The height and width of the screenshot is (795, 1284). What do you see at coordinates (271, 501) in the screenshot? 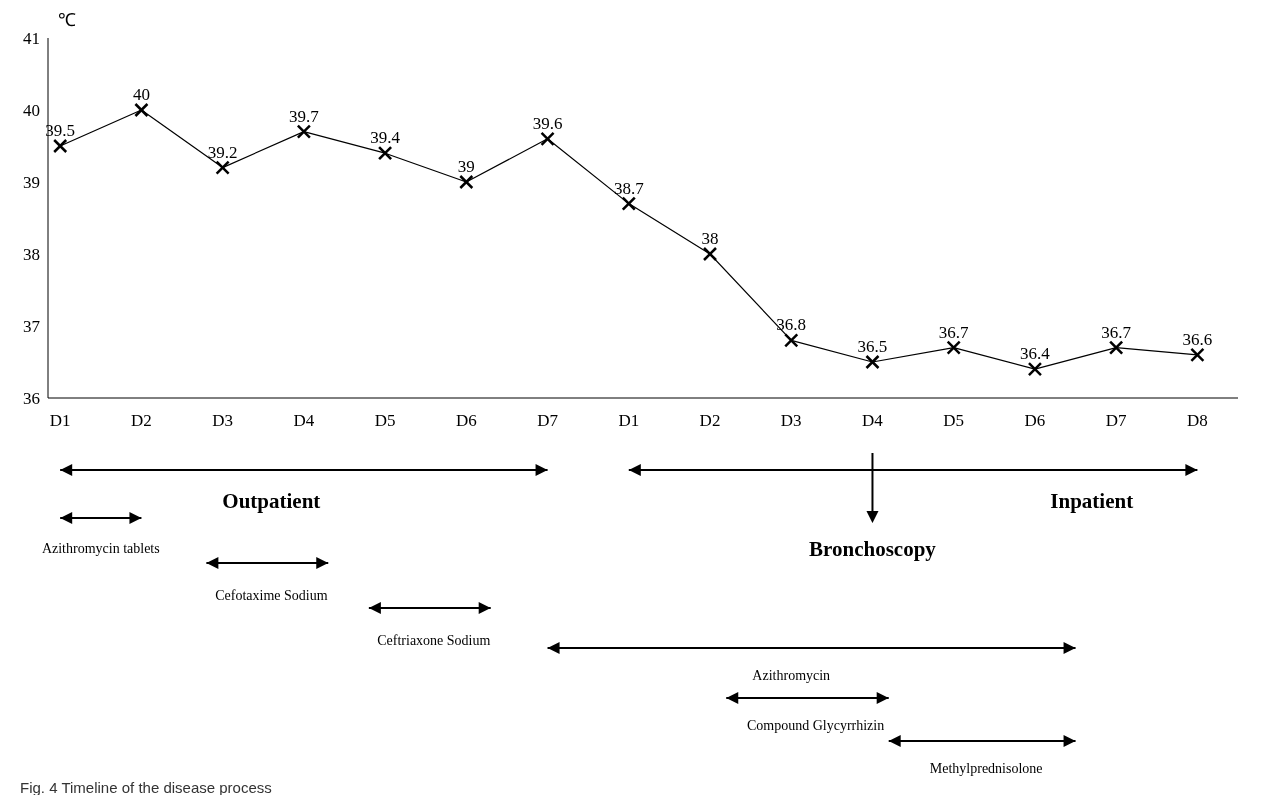
I see `text: Outpatient` at bounding box center [271, 501].